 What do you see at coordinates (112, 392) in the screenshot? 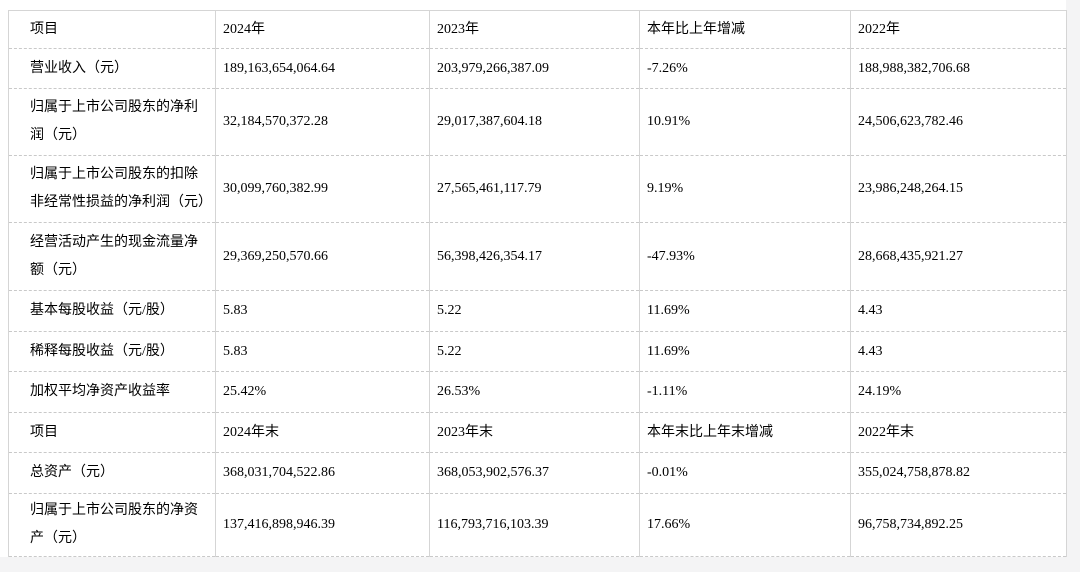
I see `row-label-cell: 加权平均净资产收益率` at bounding box center [112, 392].